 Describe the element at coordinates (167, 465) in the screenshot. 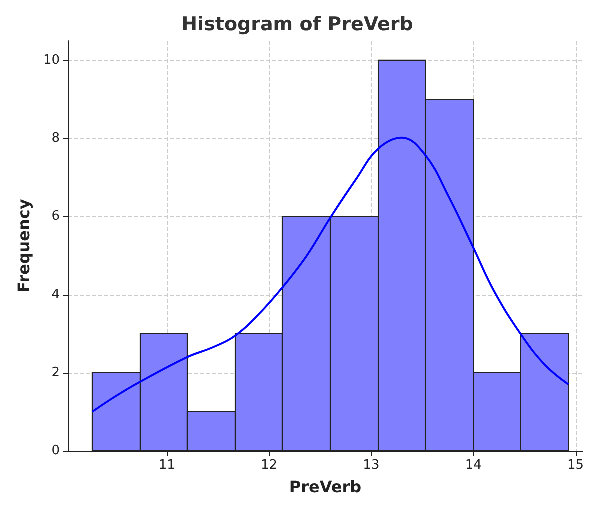

I see `x-tick-label: 11` at that location.